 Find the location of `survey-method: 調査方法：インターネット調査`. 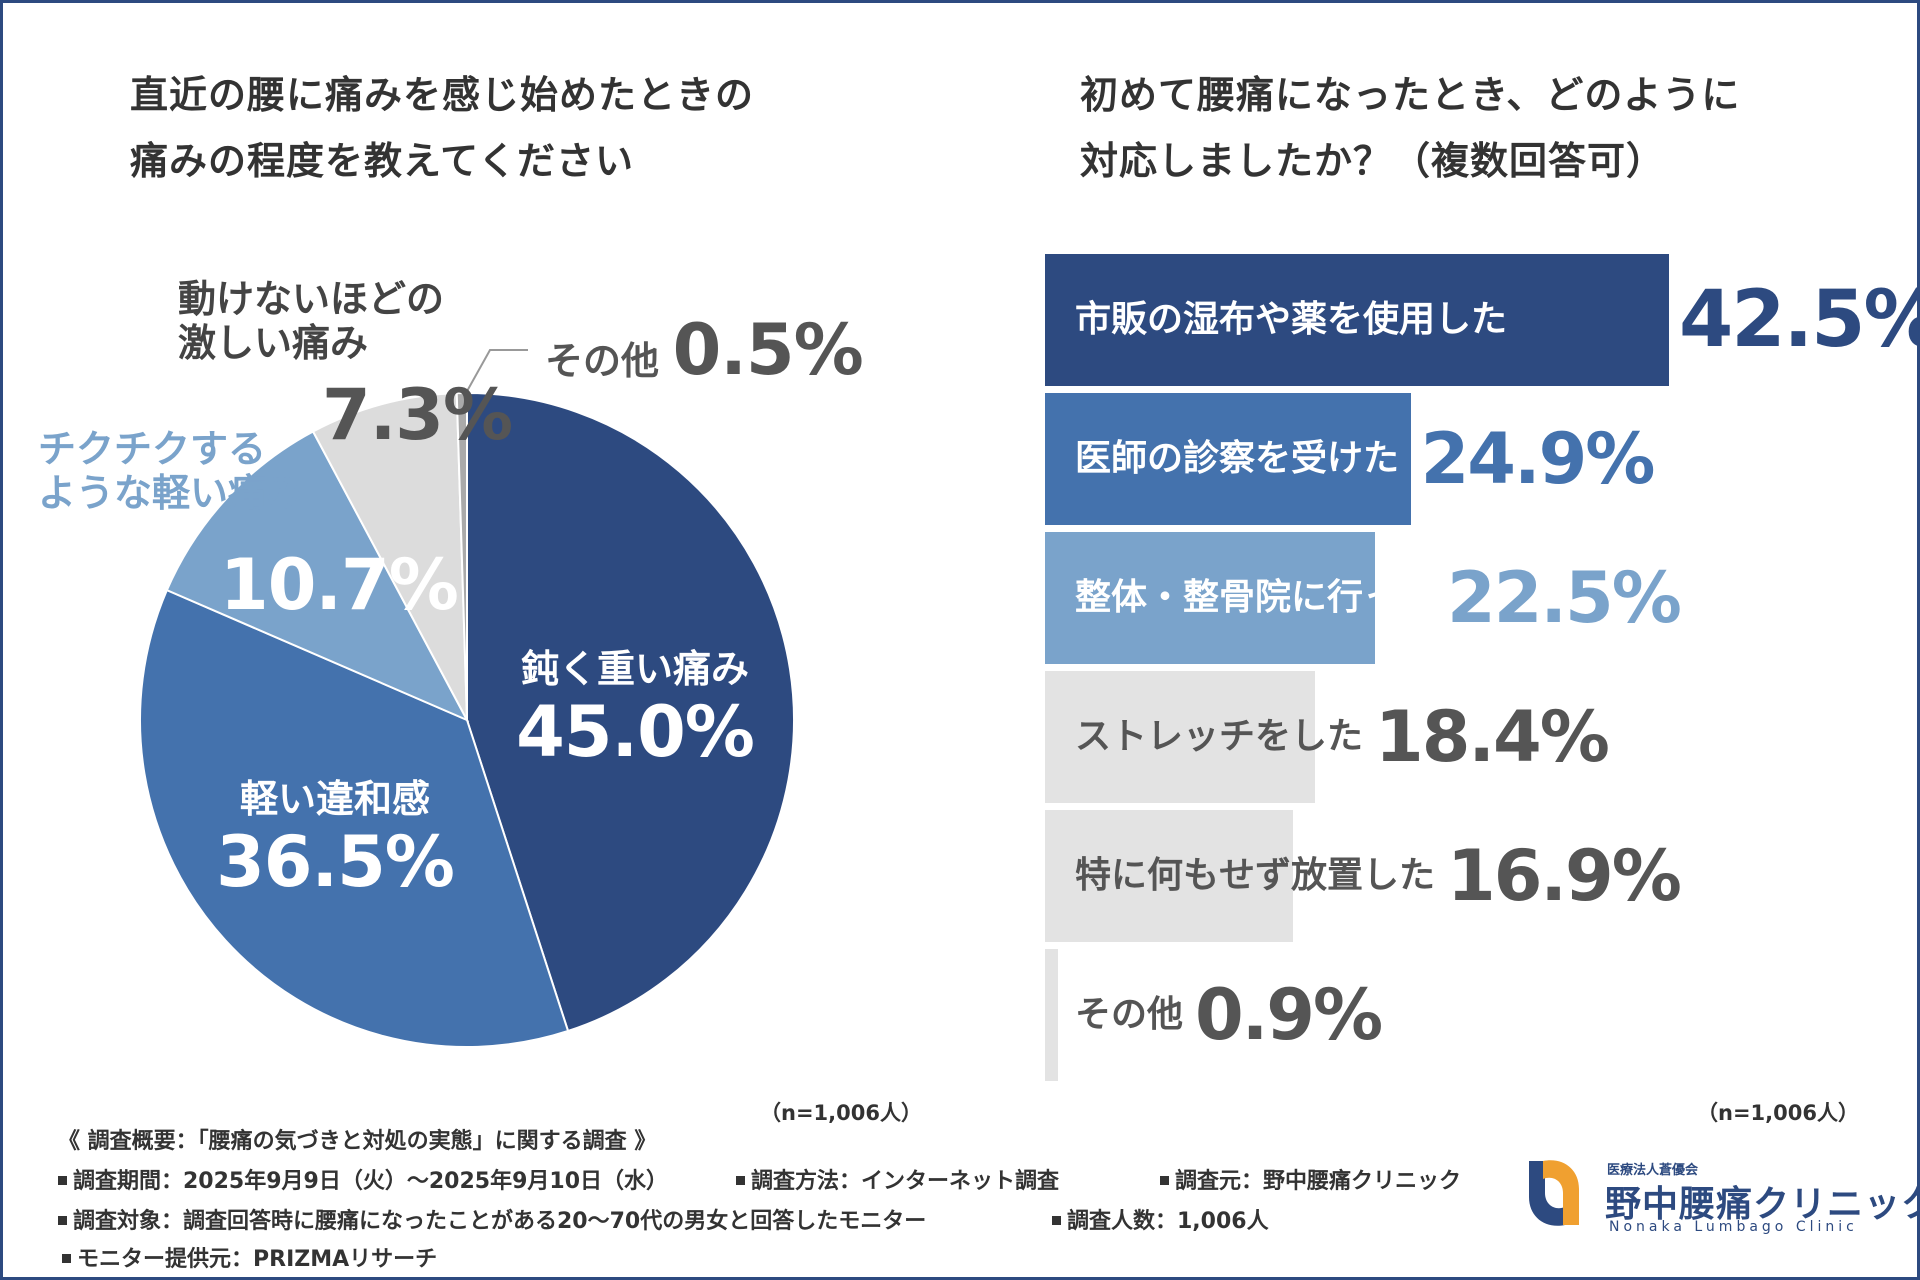

survey-method: 調査方法：インターネット調査 is located at coordinates (897, 1179).